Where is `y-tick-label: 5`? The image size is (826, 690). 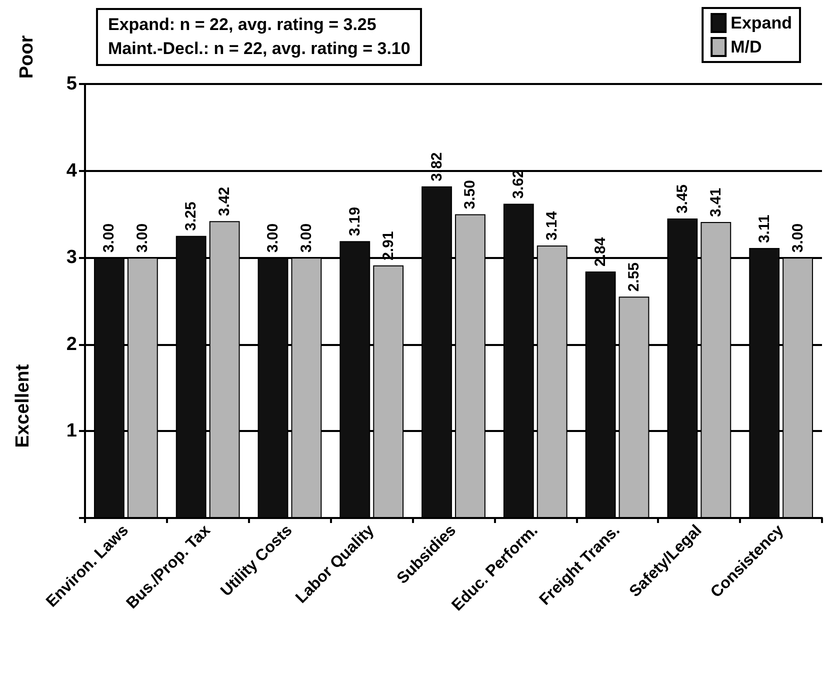
y-tick-label: 5 is located at coordinates (72, 84).